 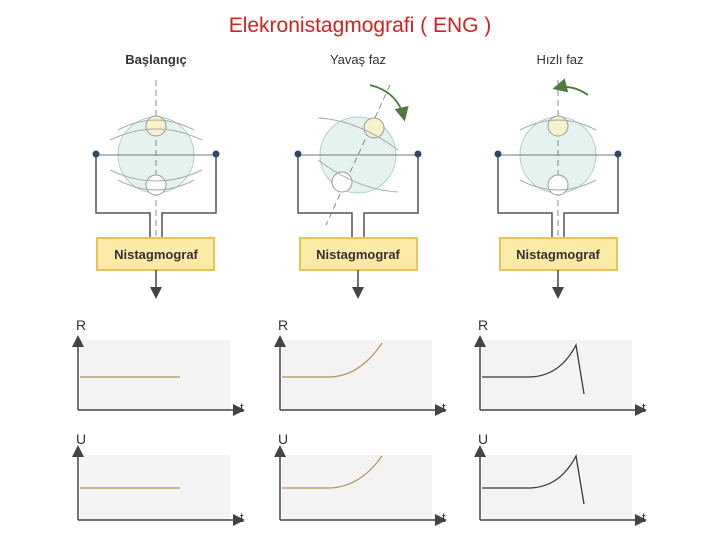 What do you see at coordinates (158, 366) in the screenshot?
I see `graph-r-baslangic: R t` at bounding box center [158, 366].